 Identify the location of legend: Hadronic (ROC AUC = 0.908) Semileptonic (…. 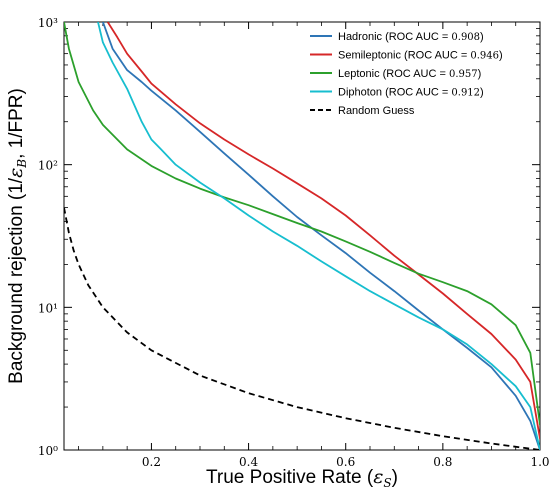
(406, 74).